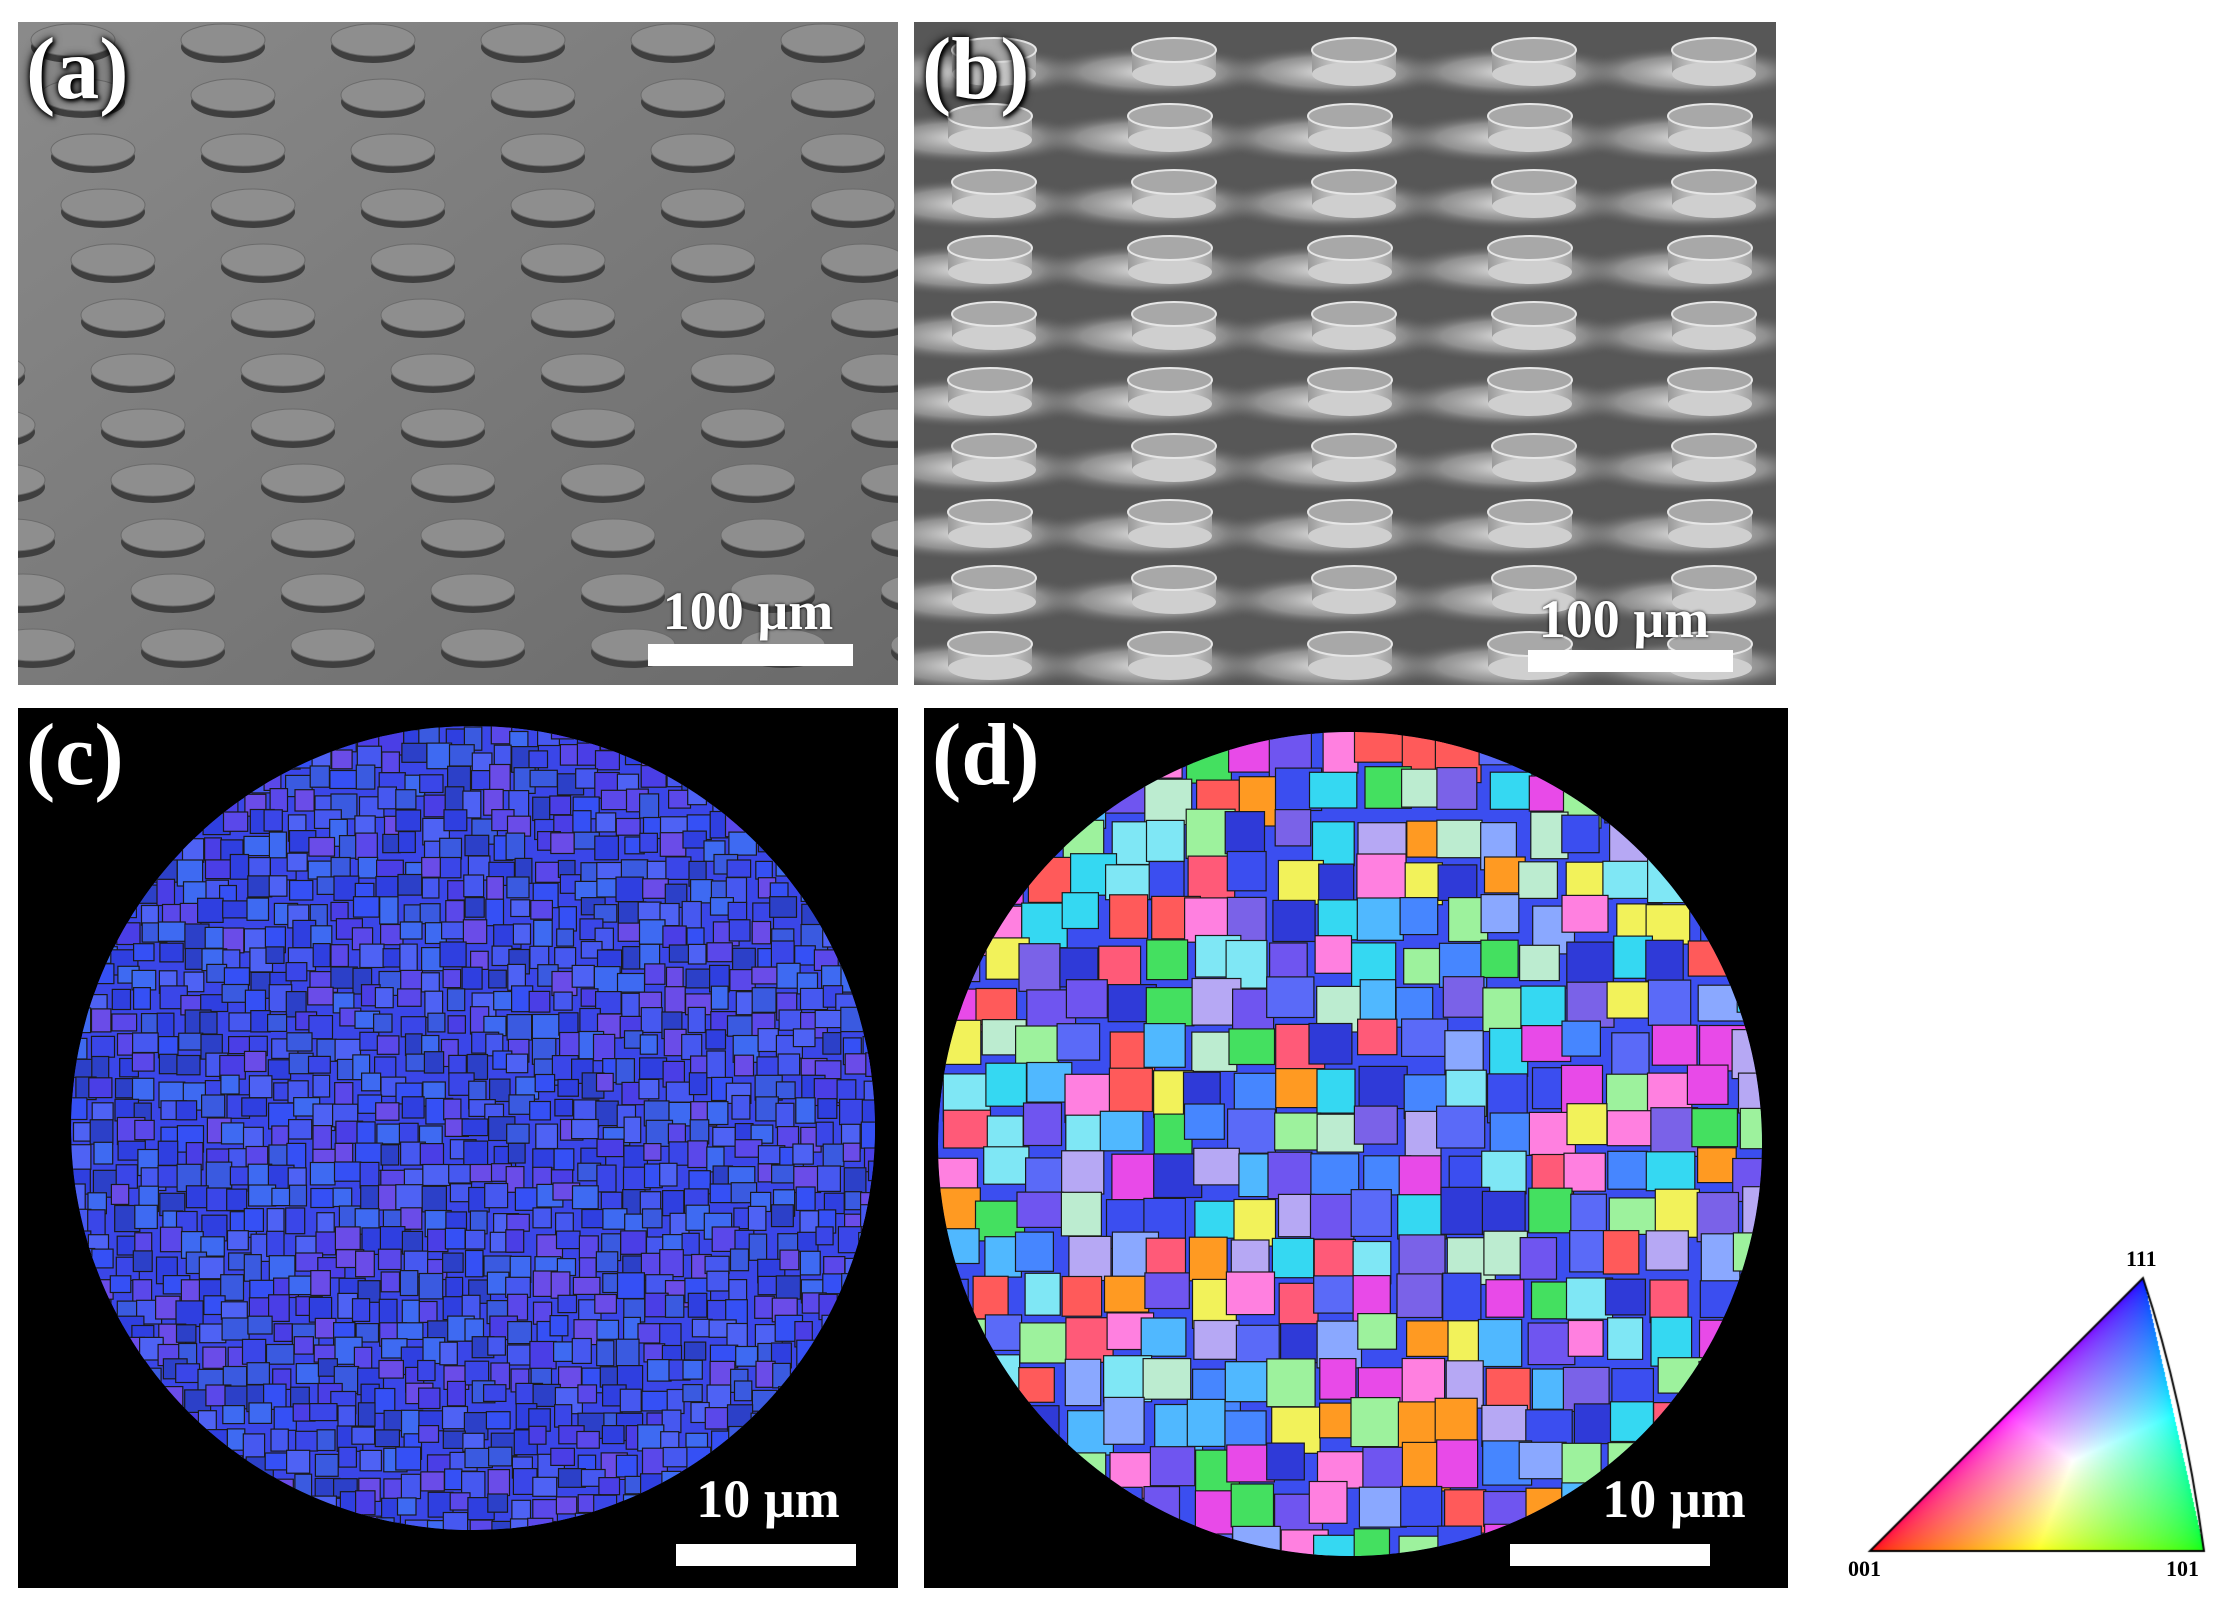 The height and width of the screenshot is (1611, 2218). What do you see at coordinates (2141, 1258) in the screenshot?
I see `ipf-label-111: 111` at bounding box center [2141, 1258].